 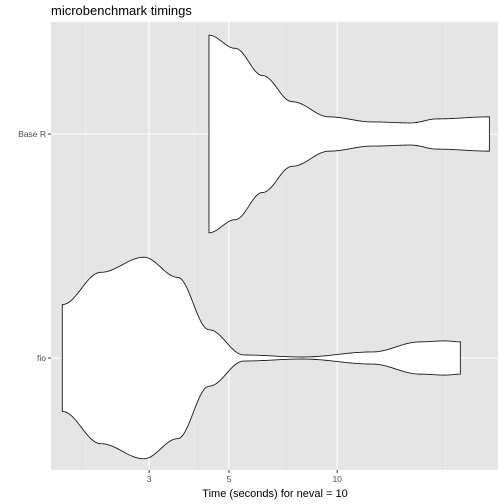 I want to click on x-tick-label: 10, so click(x=337, y=479).